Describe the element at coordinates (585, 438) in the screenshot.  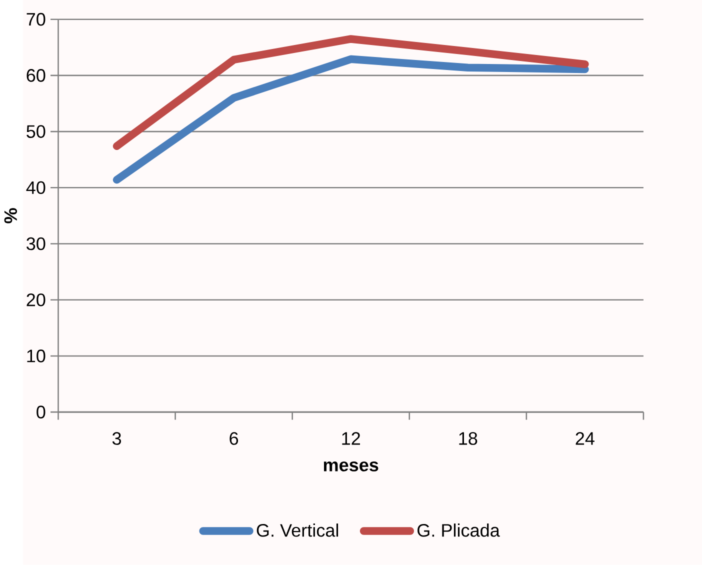
I see `x-tick-label: 24` at that location.